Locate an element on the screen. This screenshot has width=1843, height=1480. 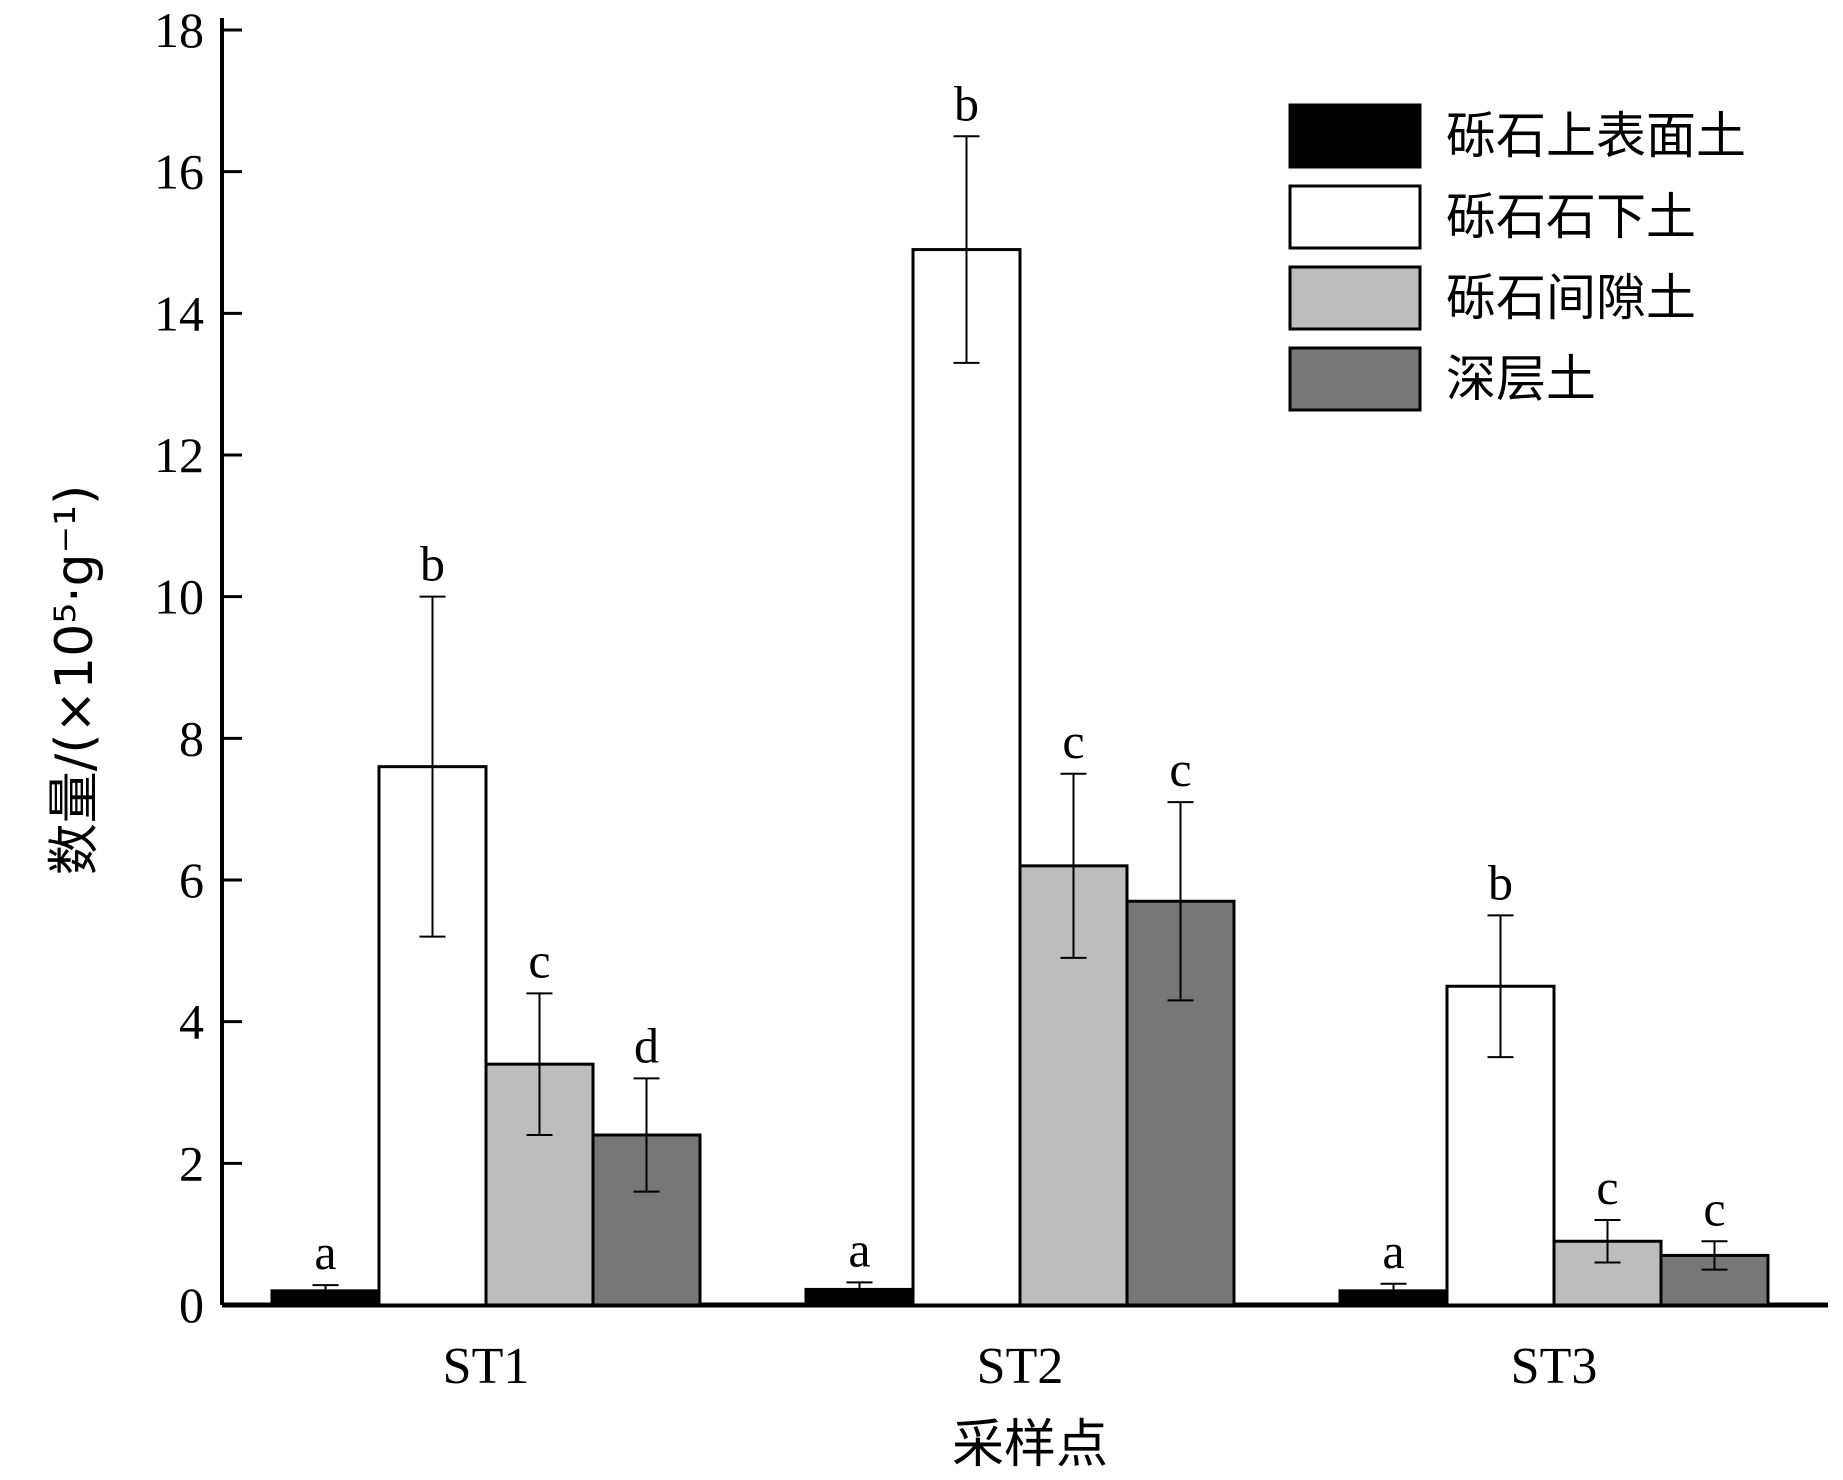
y-tick-label: 12 is located at coordinates (179, 455).